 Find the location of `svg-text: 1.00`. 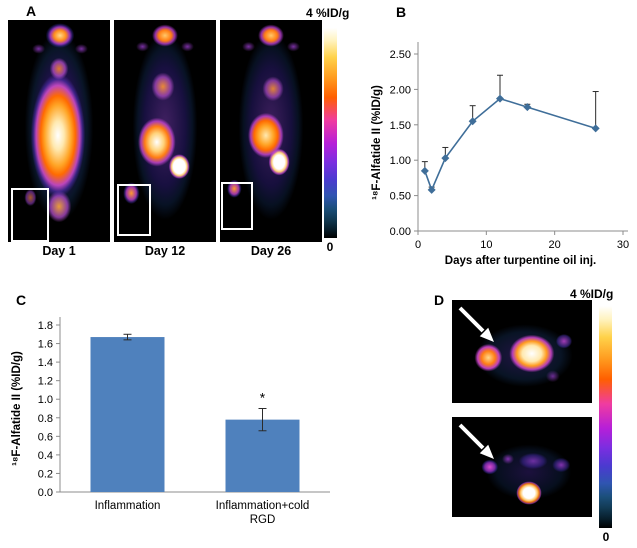

svg-text: 1.00 is located at coordinates (400, 161).